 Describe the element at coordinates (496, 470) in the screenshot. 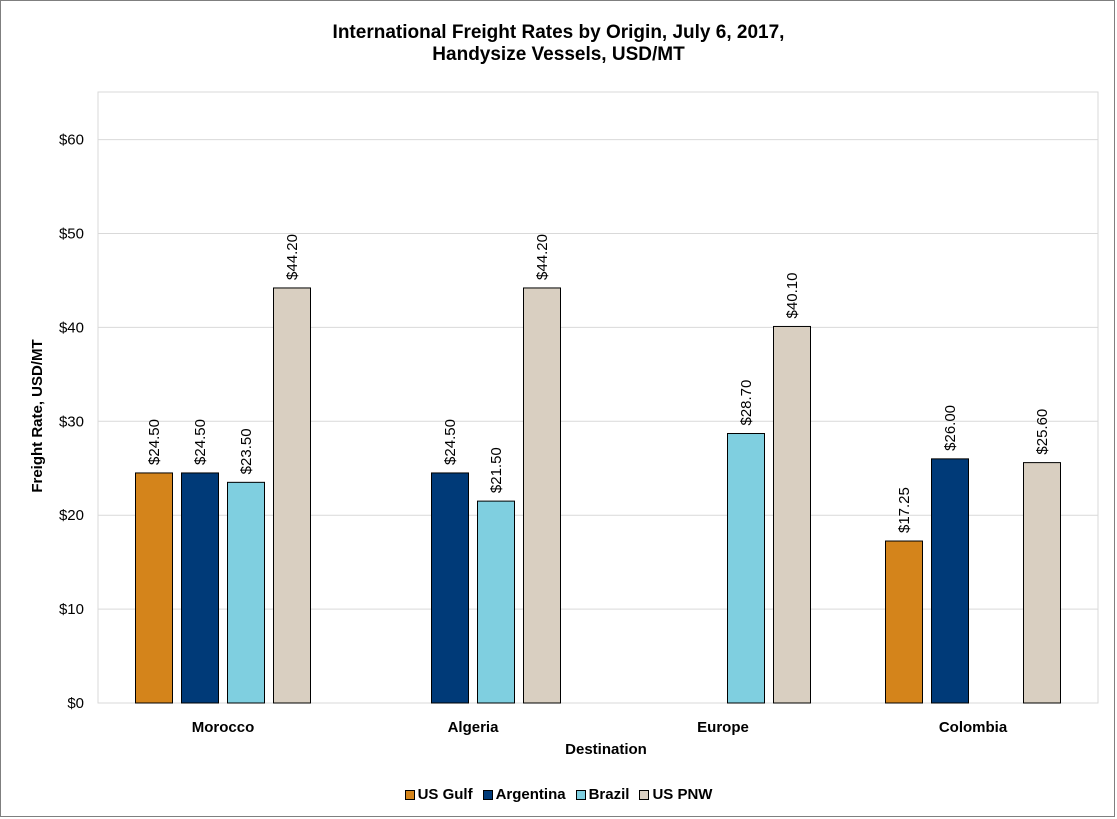

I see `data-label: $21.50` at that location.